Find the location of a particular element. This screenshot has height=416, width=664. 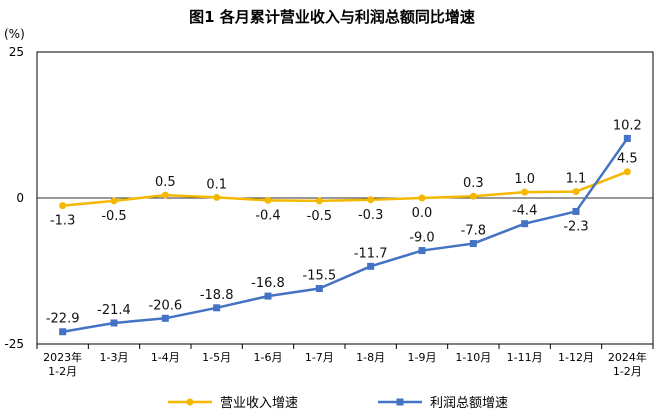

y-axis-ticks: 25 0 -25 is located at coordinates (22, 198).